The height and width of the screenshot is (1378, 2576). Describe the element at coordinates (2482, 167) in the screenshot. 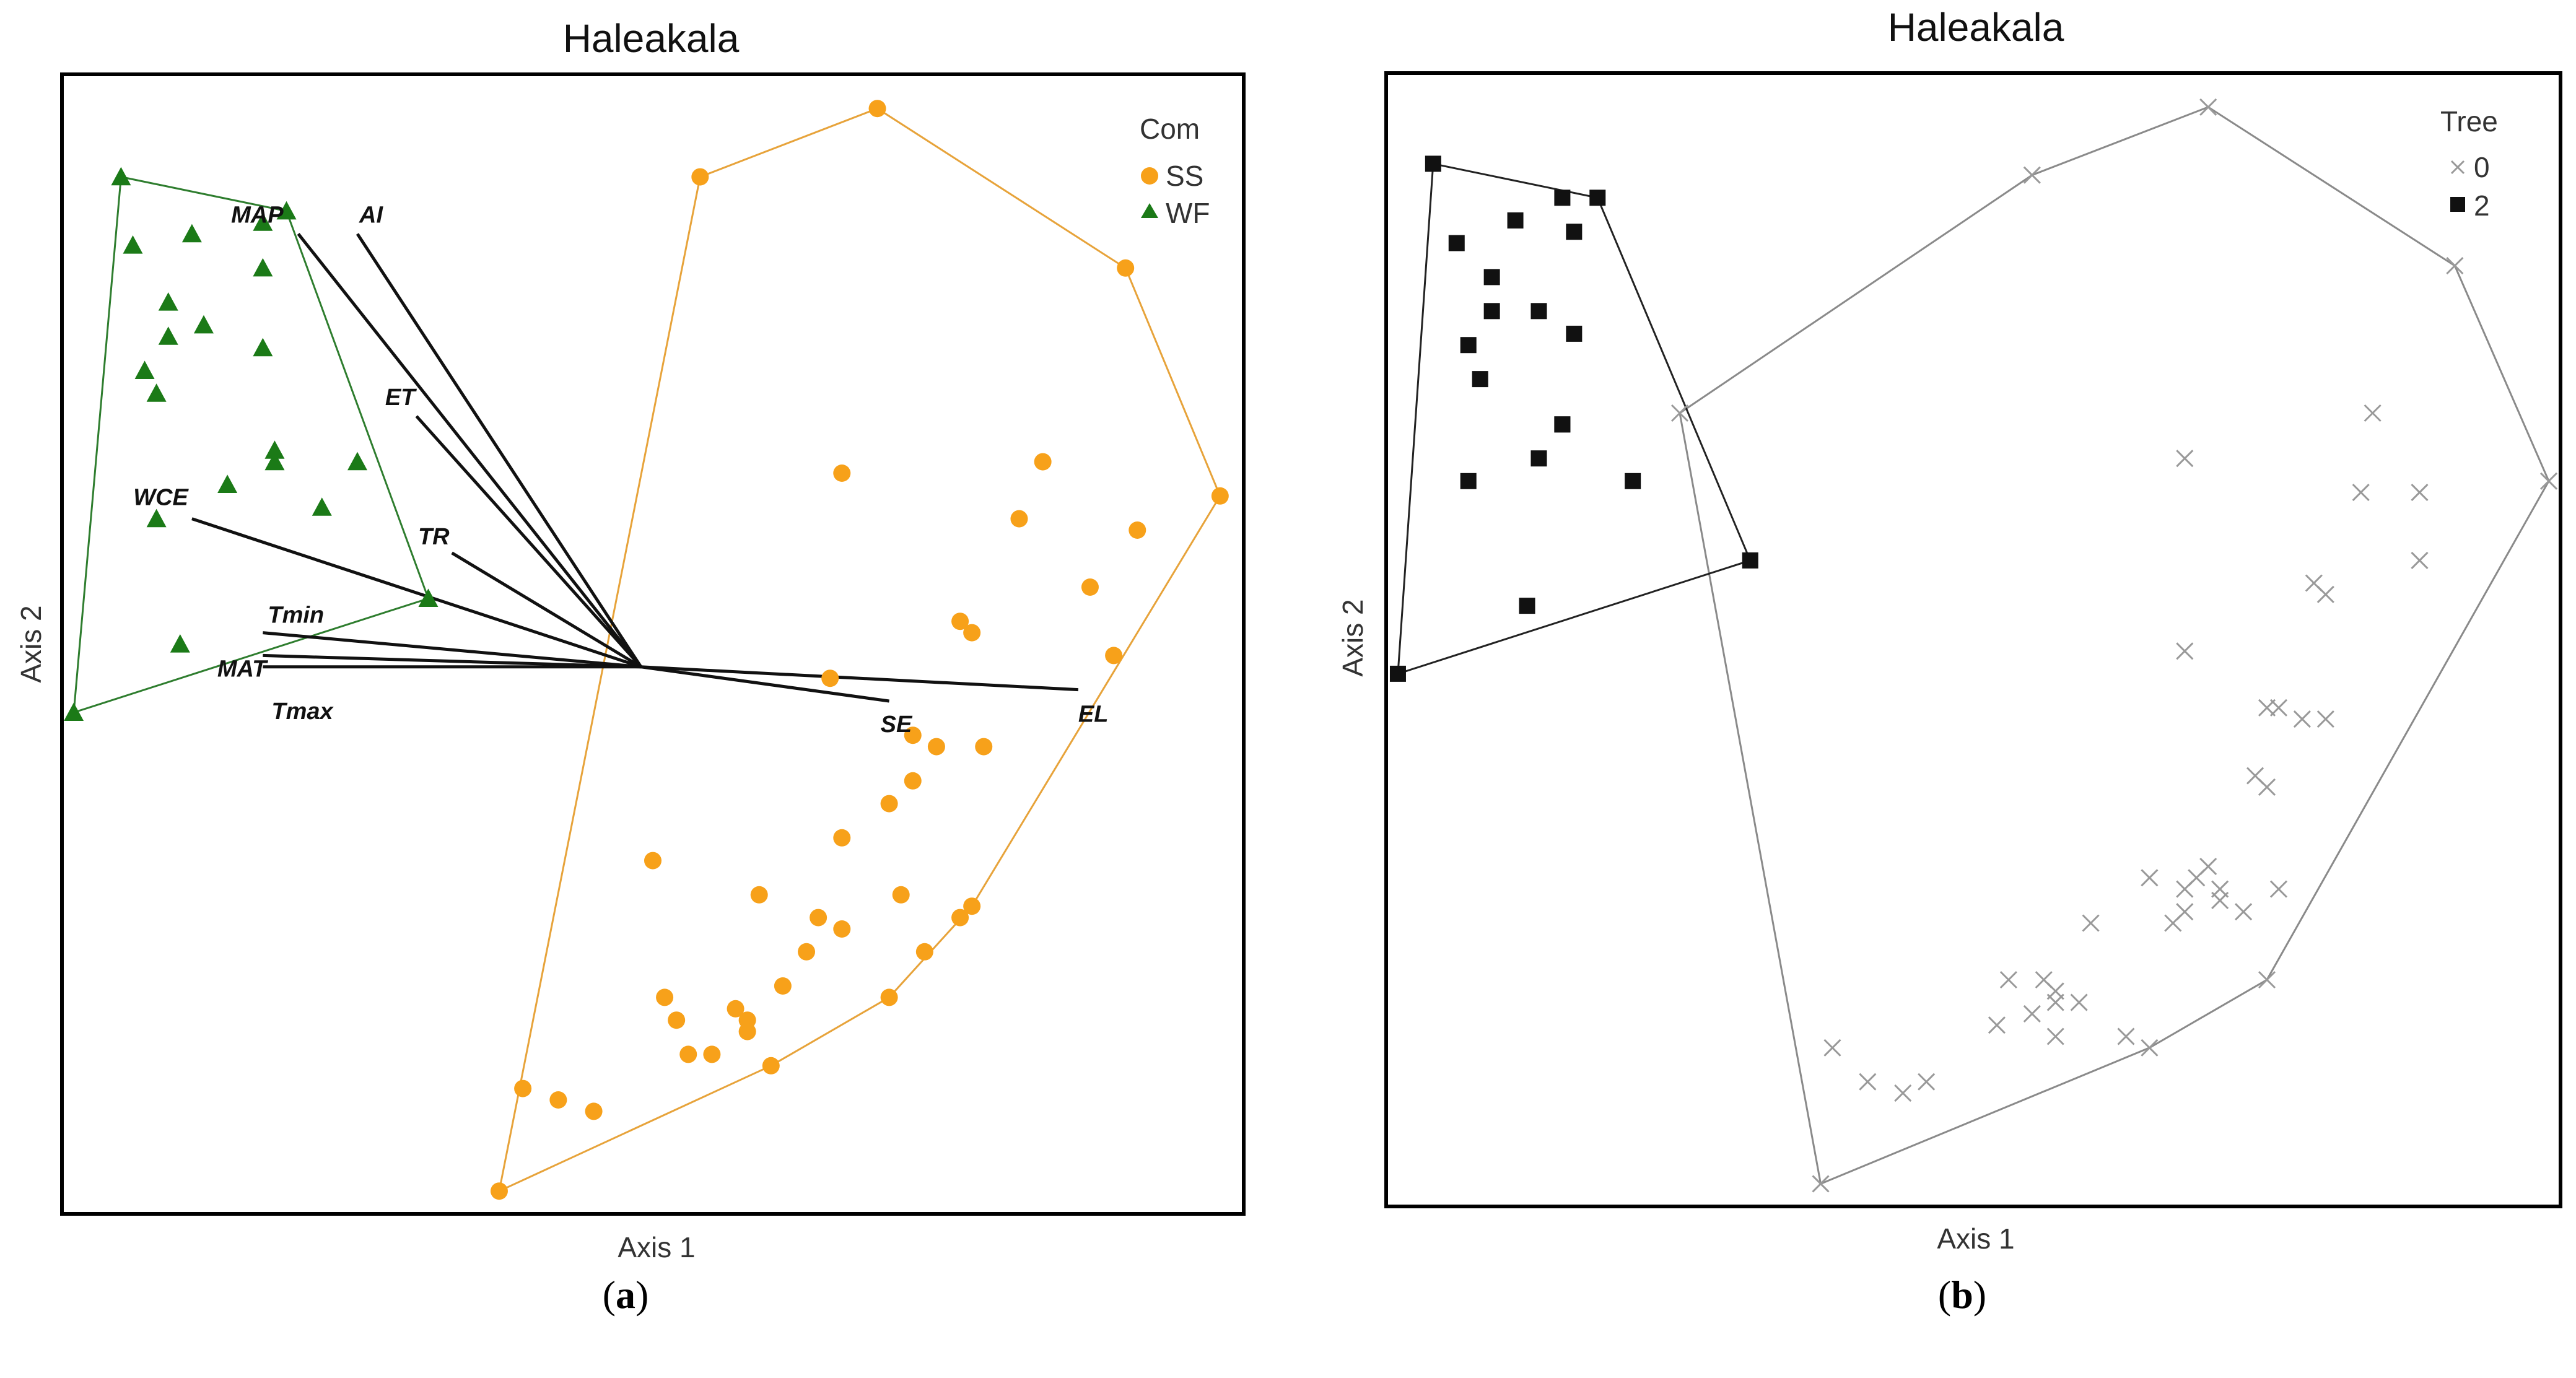

I see `legend-label-0: 0` at that location.